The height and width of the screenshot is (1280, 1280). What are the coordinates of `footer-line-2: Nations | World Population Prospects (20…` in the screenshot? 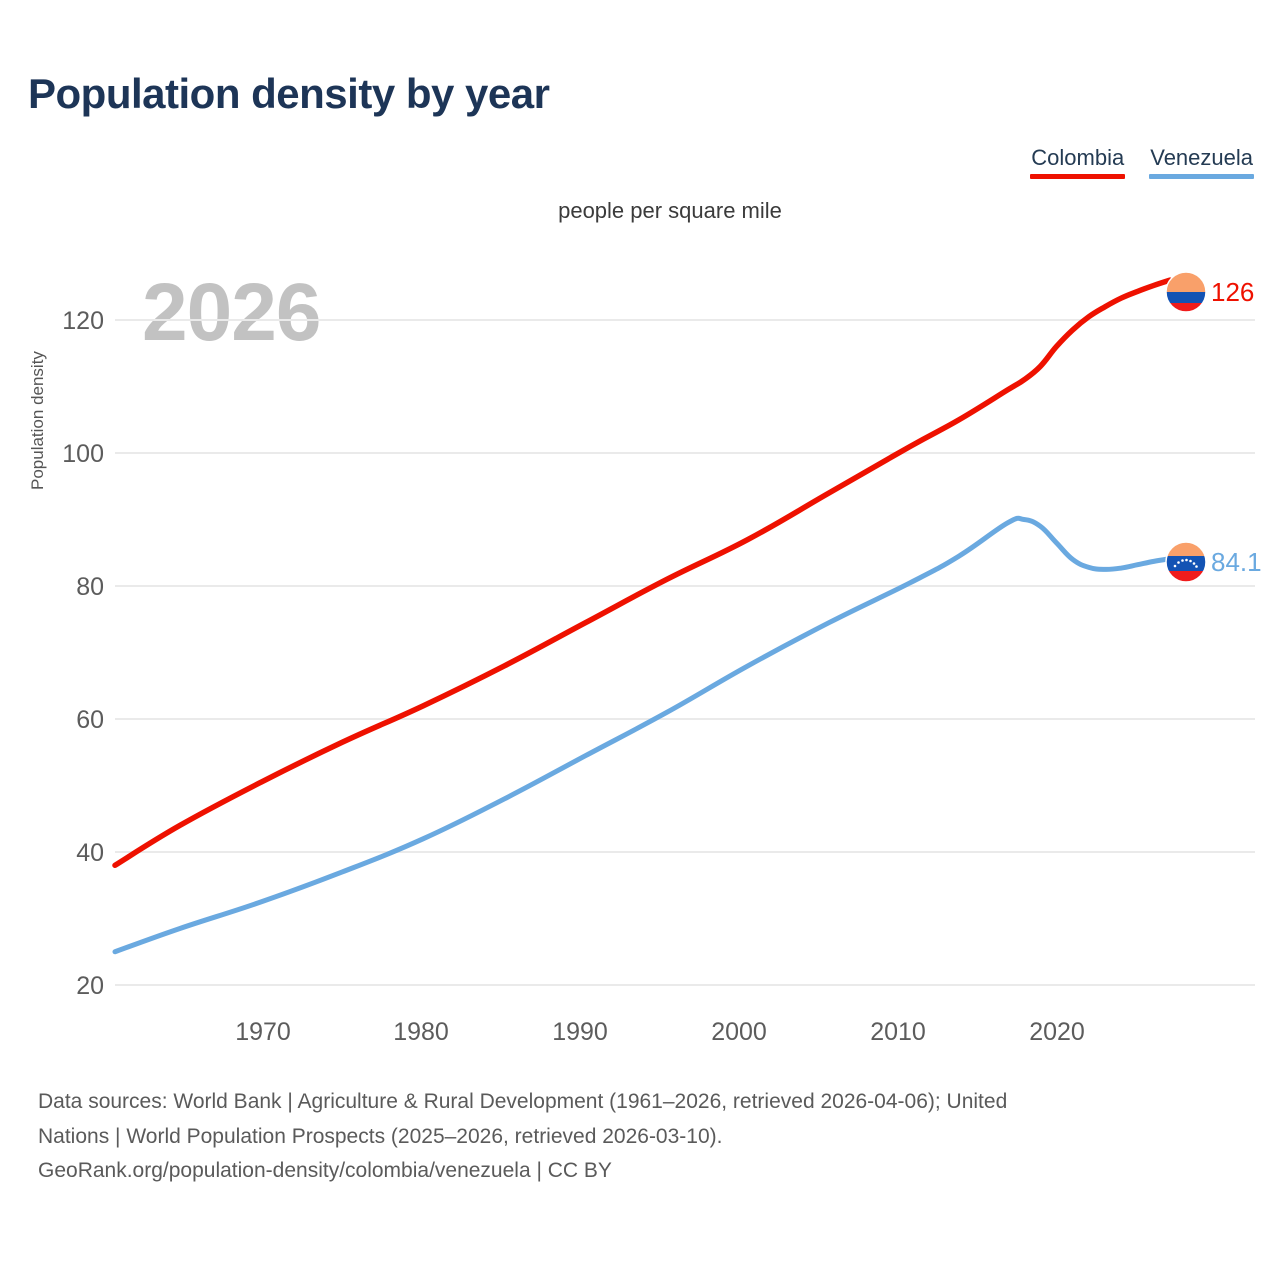 It's located at (380, 1136).